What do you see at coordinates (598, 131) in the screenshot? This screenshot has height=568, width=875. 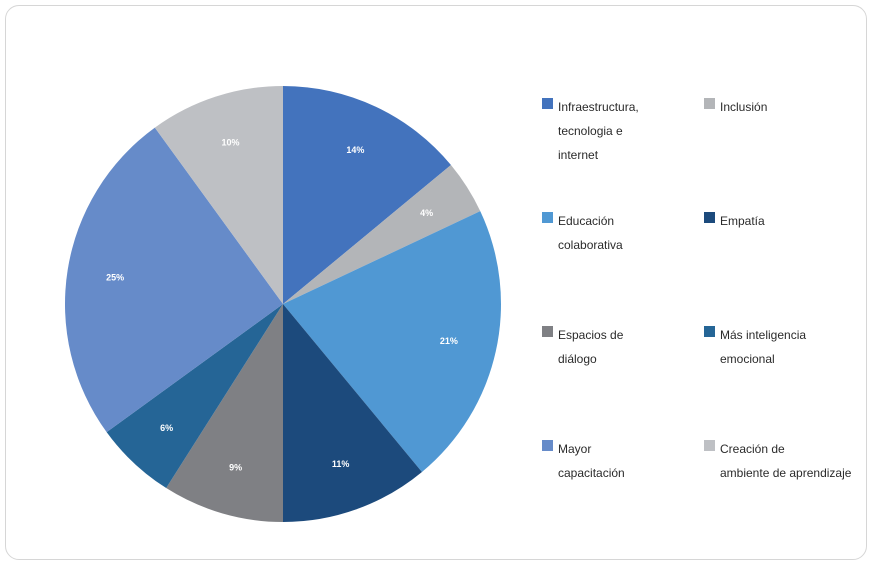 I see `legend-label: Infraestructura, tecnologia e internet` at bounding box center [598, 131].